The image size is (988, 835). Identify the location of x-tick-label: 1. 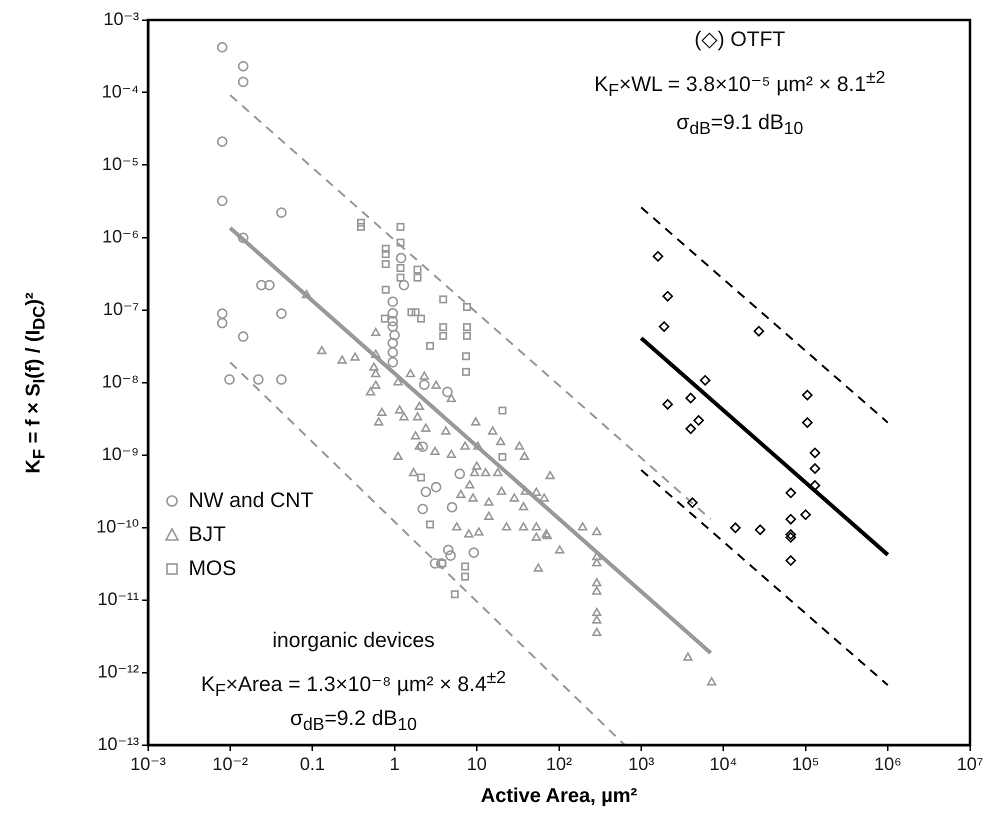
(395, 764).